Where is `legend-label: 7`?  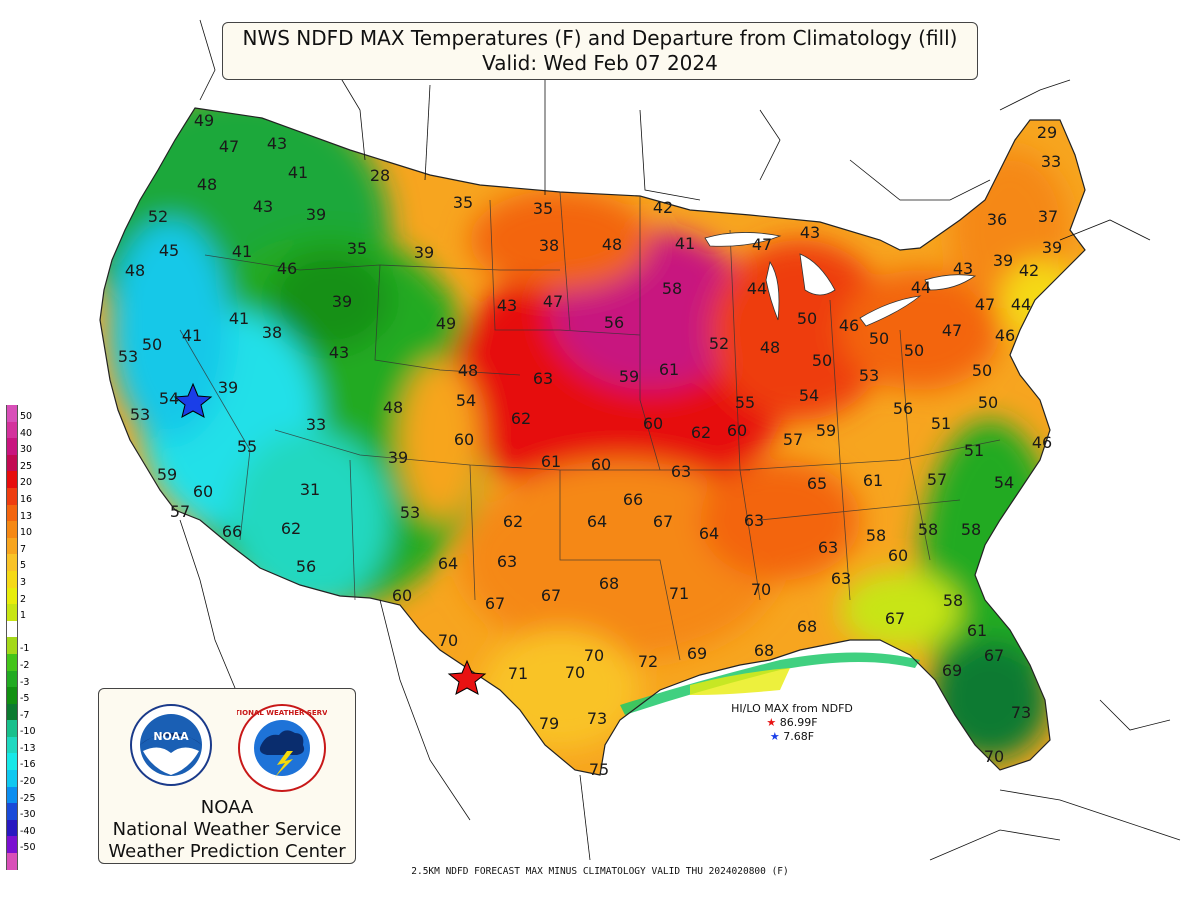 legend-label: 7 is located at coordinates (23, 549).